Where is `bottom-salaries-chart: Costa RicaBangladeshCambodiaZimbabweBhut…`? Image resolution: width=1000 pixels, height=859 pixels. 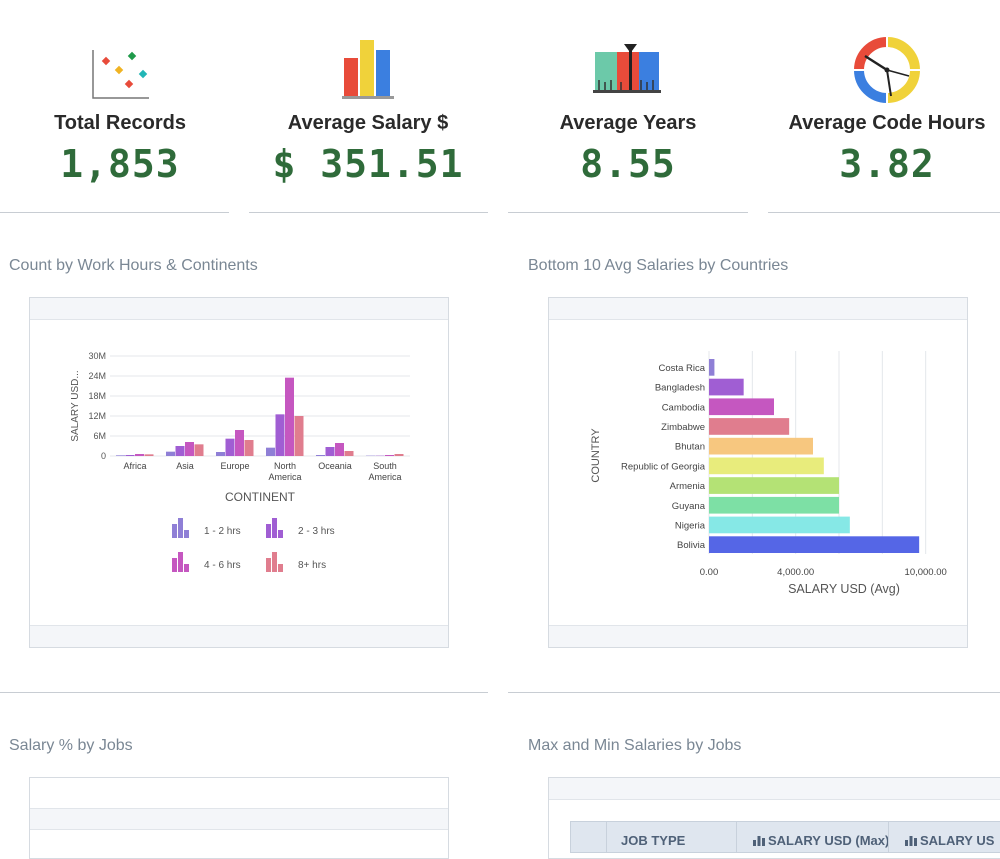
bottom-salaries-chart: Costa RicaBangladeshCambodiaZimbabweBhut… is located at coordinates (758, 470).